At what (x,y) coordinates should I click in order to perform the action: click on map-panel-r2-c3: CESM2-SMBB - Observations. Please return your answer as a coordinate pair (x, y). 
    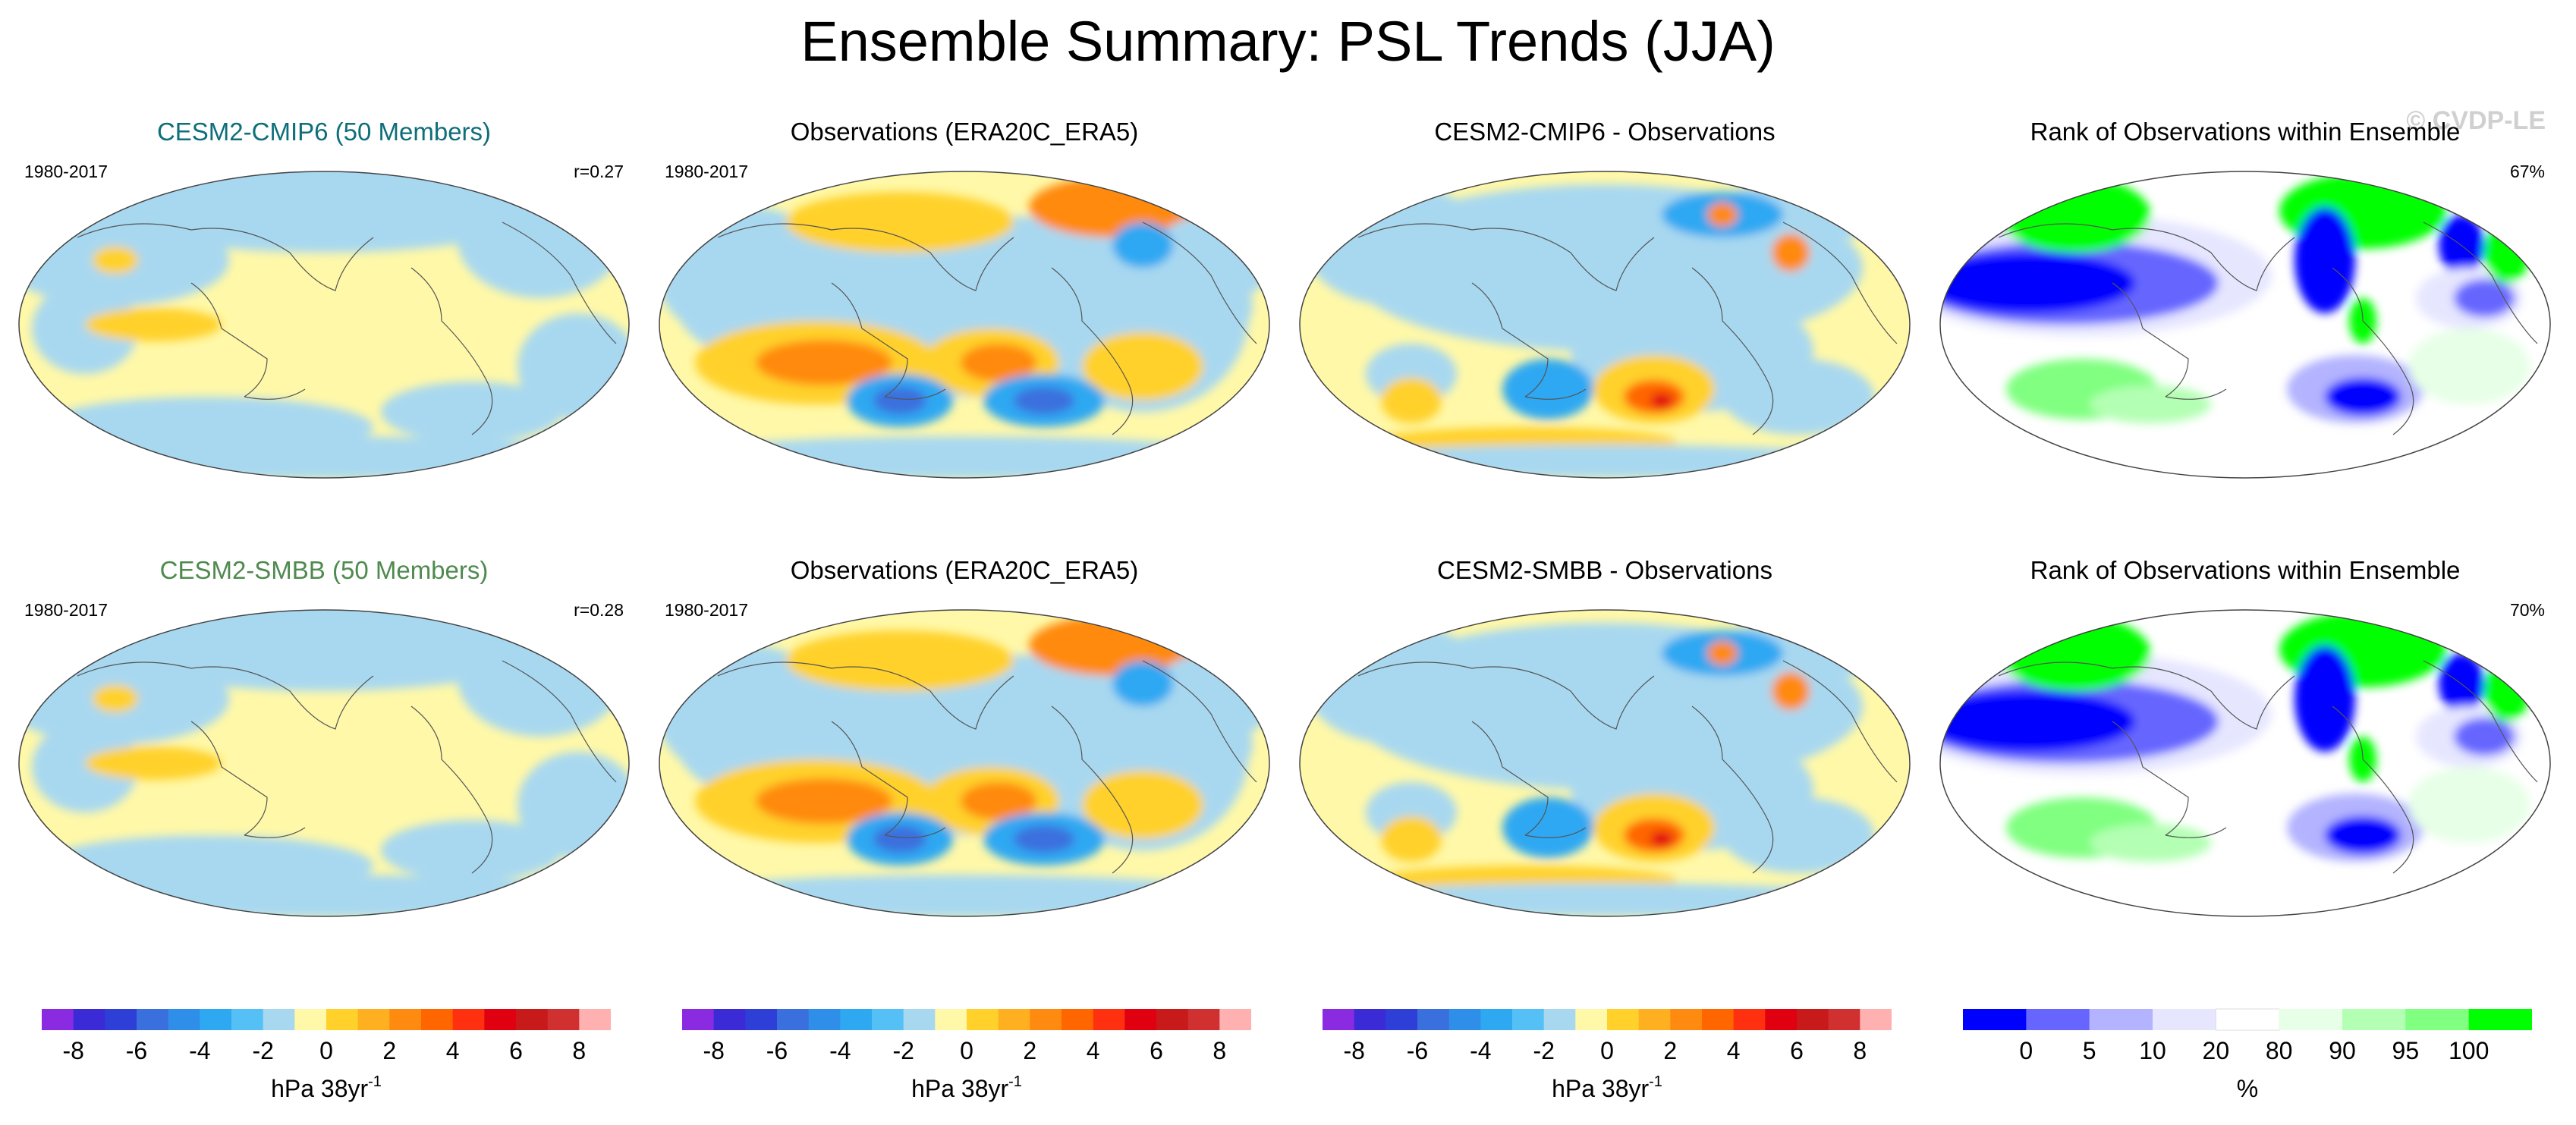
    Looking at the image, I should click on (1605, 742).